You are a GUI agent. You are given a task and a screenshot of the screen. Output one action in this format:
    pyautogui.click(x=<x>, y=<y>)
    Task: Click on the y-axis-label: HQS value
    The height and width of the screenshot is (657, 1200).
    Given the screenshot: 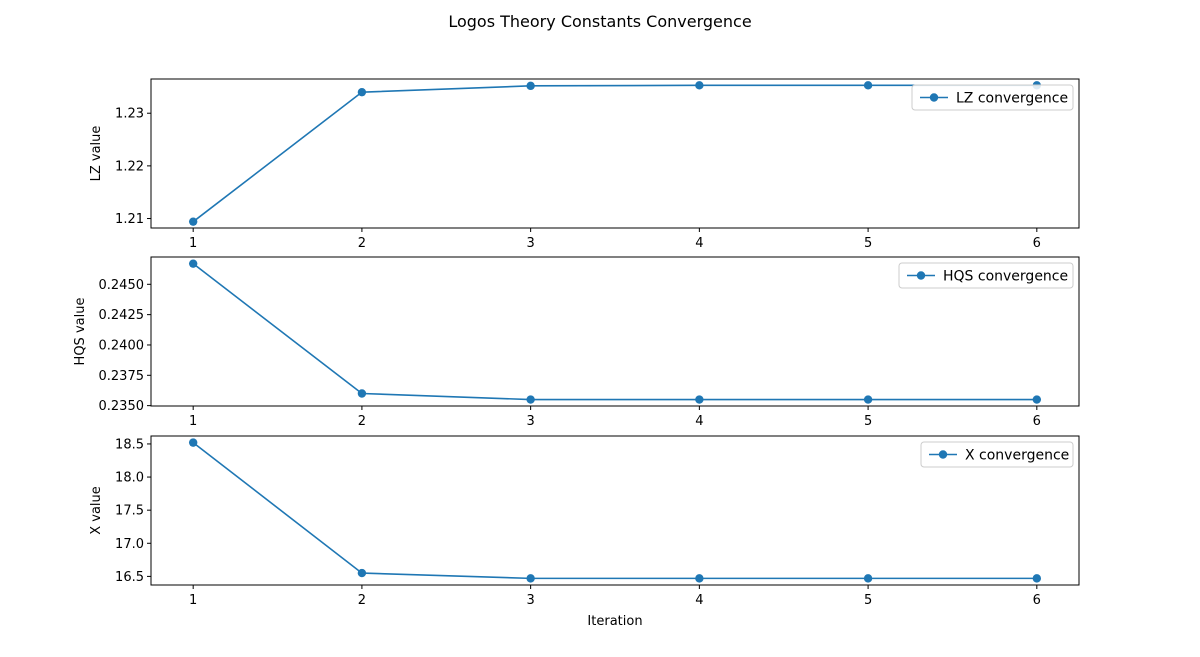 What is the action you would take?
    pyautogui.click(x=80, y=332)
    